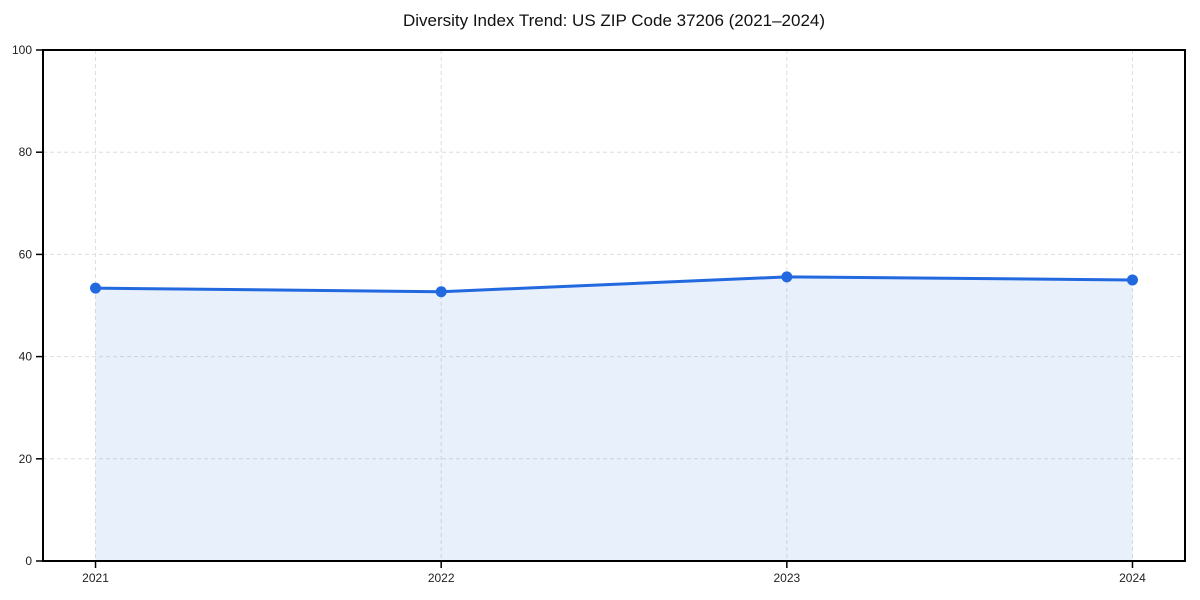 This screenshot has width=1200, height=600. What do you see at coordinates (441, 578) in the screenshot?
I see `x-tick-label: 2022` at bounding box center [441, 578].